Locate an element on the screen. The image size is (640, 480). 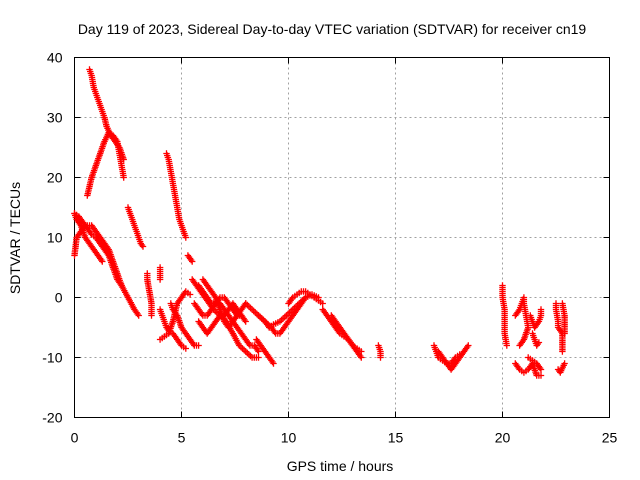
y-tick-label: 20 is located at coordinates (55, 178).